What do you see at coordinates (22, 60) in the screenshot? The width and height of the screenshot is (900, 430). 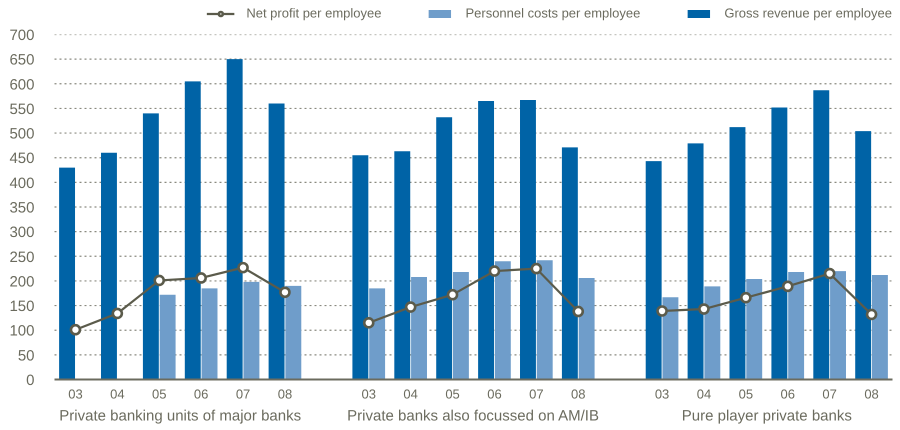 I see `y-tick-label: 650` at bounding box center [22, 60].